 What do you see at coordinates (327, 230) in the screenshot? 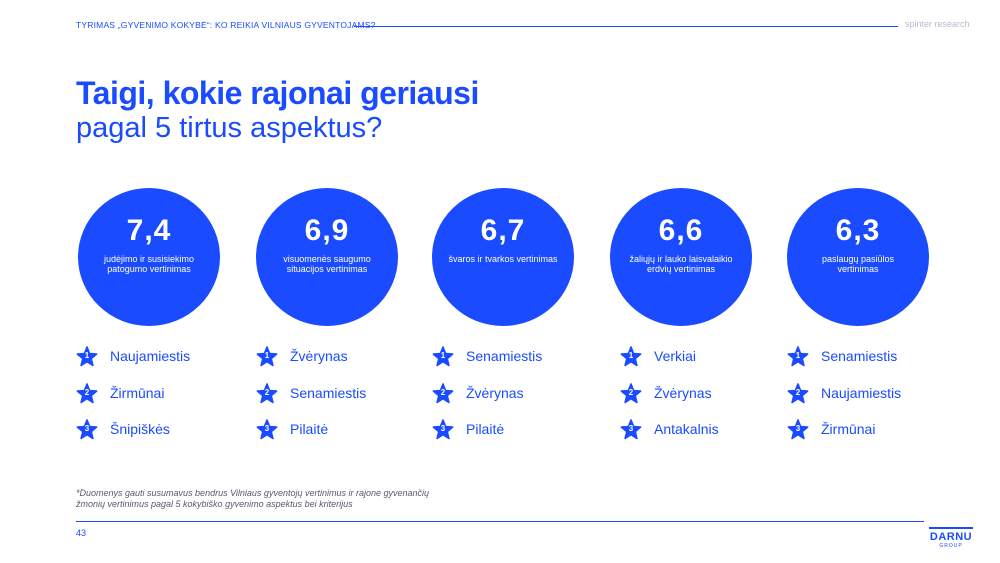
I see `score-value: 6,9` at bounding box center [327, 230].